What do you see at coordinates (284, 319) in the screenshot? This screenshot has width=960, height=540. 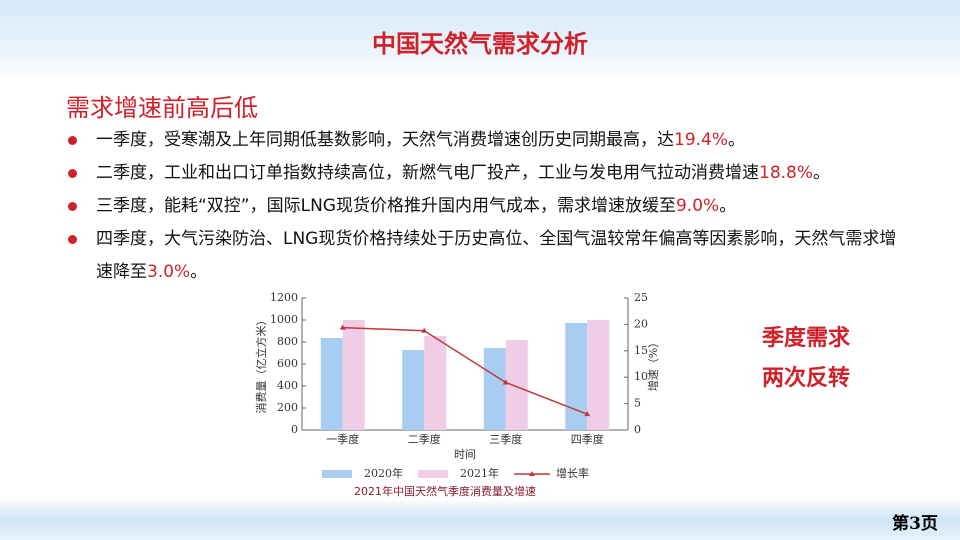 I see `y-tick-label: 1000` at bounding box center [284, 319].